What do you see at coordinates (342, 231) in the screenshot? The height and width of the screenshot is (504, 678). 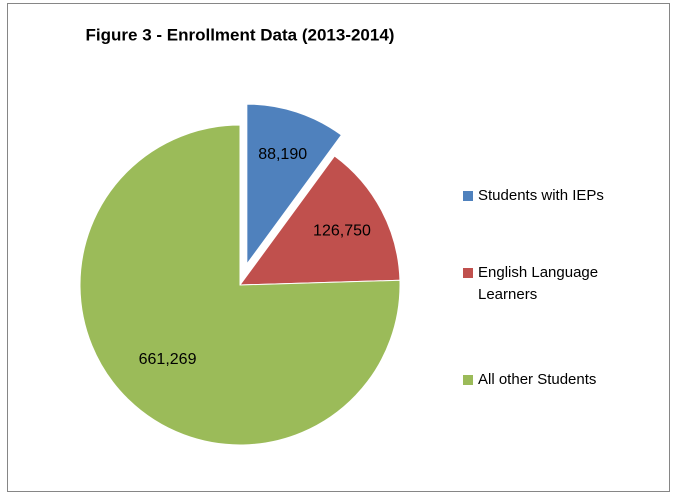 I see `data-label: 126,750` at bounding box center [342, 231].